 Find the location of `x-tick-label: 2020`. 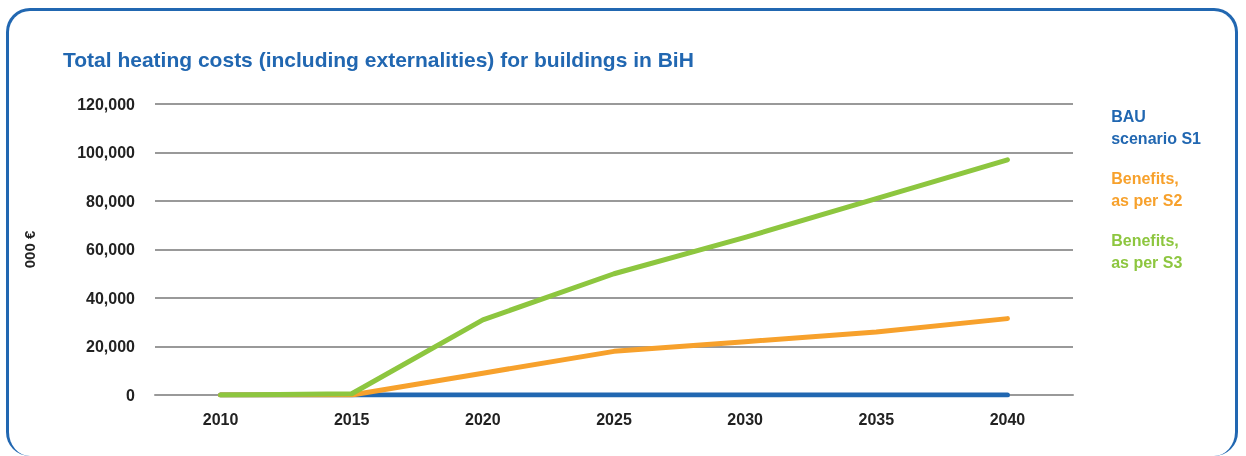

x-tick-label: 2020 is located at coordinates (483, 419).